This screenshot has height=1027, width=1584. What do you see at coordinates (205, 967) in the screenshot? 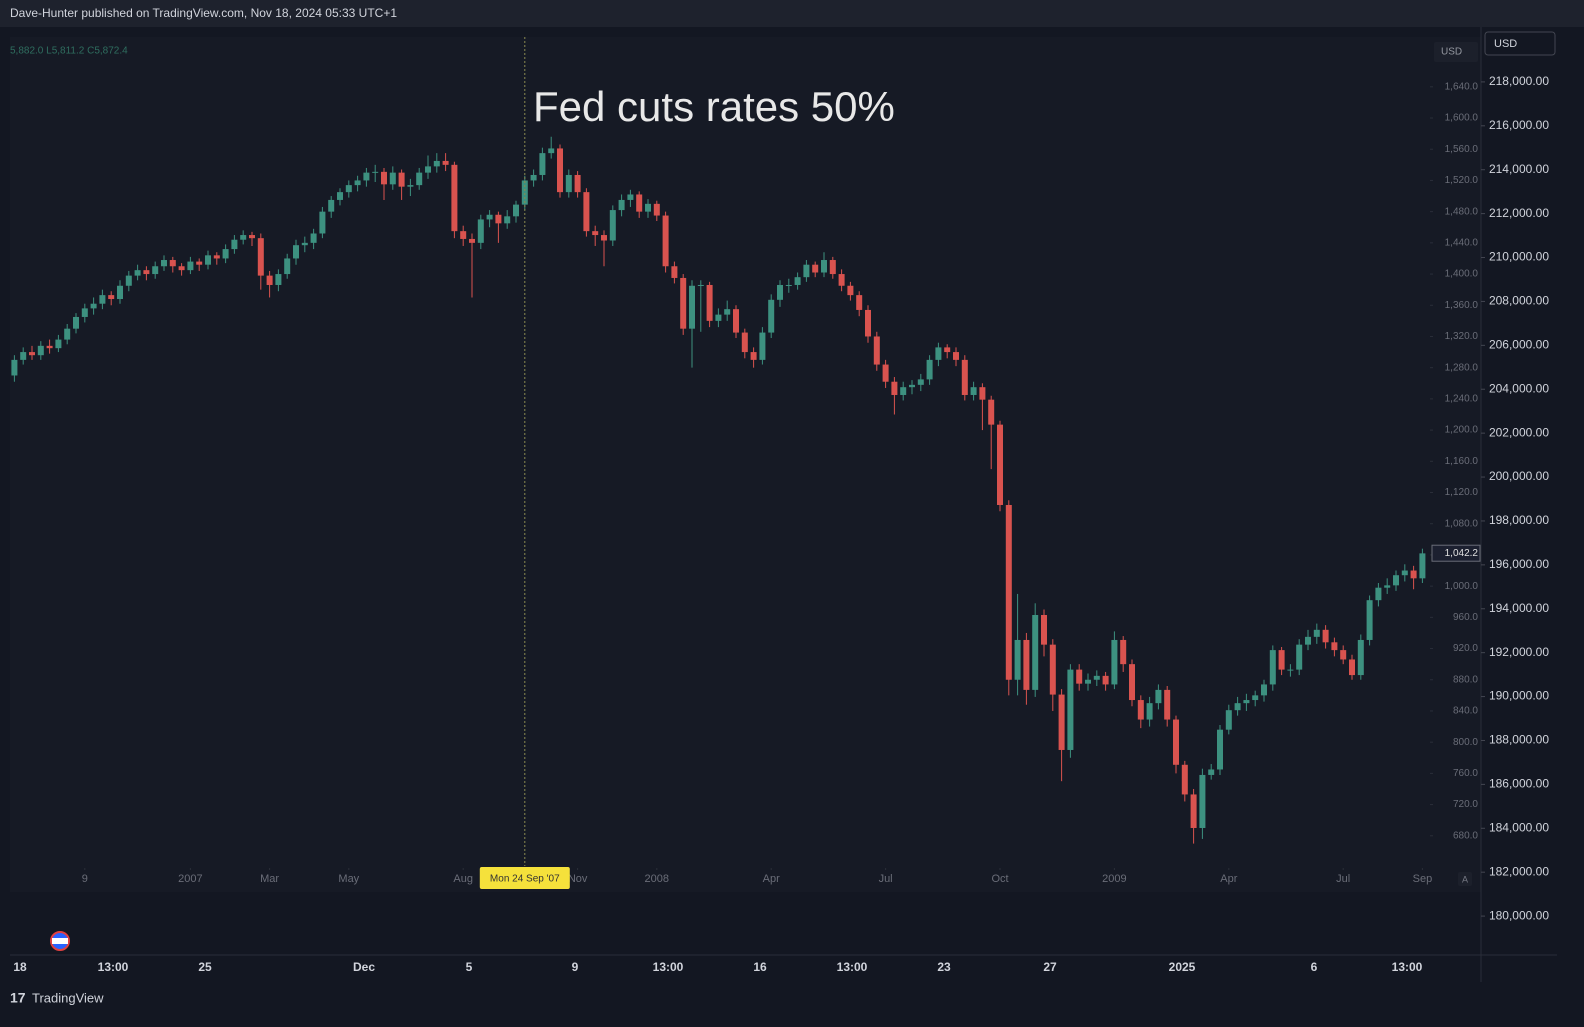
I see `time-label: 25` at bounding box center [205, 967].